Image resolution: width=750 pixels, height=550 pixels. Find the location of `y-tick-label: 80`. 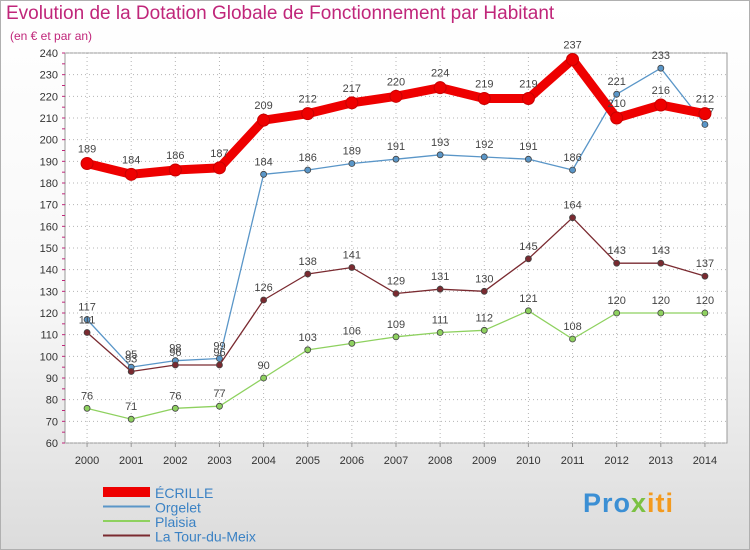

y-tick-label: 80 is located at coordinates (52, 401).